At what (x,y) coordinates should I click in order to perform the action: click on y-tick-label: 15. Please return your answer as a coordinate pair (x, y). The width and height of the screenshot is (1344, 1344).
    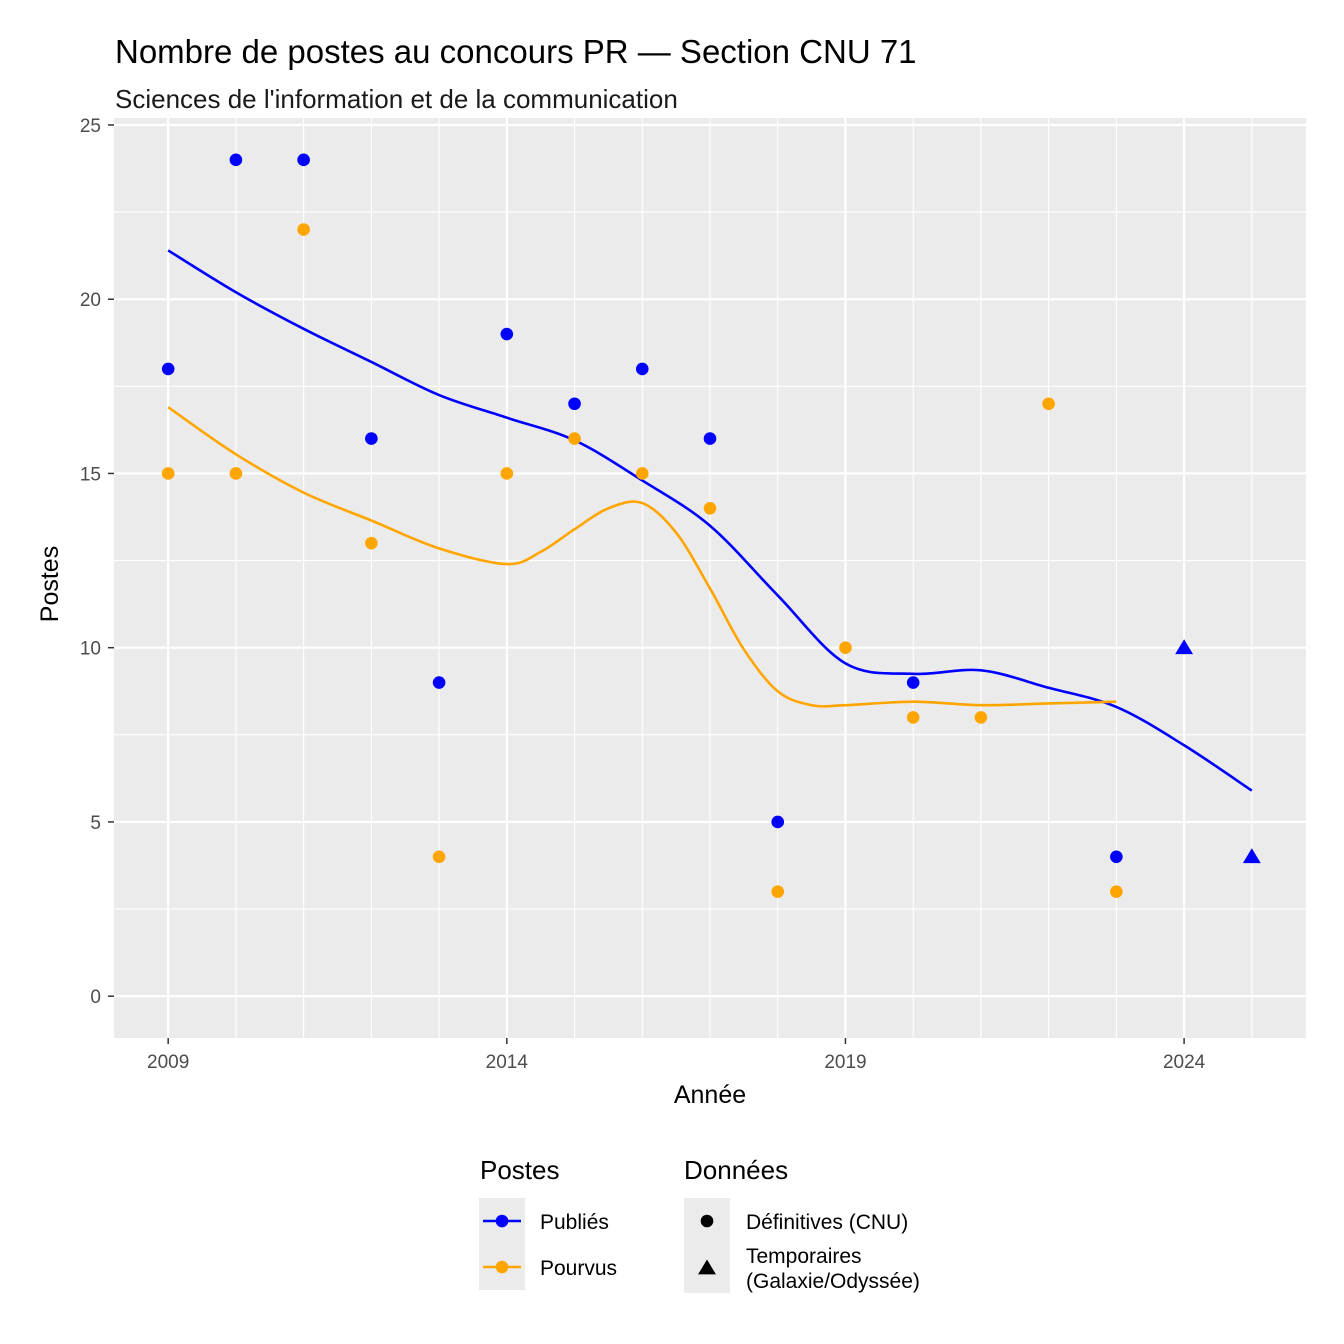
    Looking at the image, I should click on (90, 474).